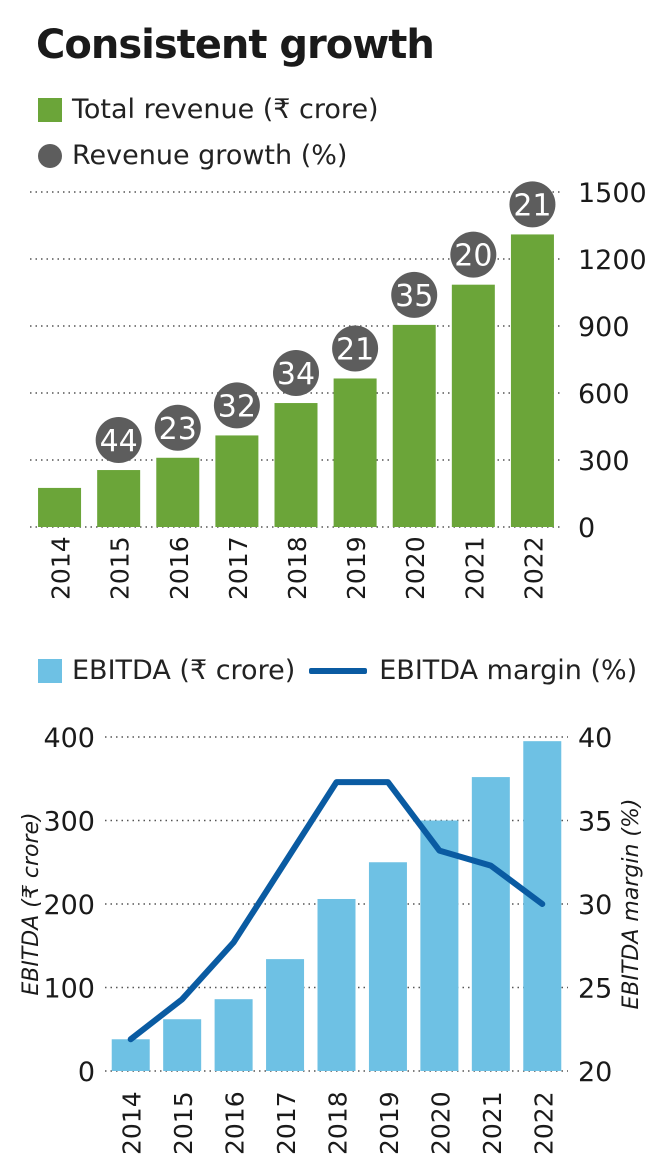  I want to click on y-tick-label: 1500, so click(612, 193).